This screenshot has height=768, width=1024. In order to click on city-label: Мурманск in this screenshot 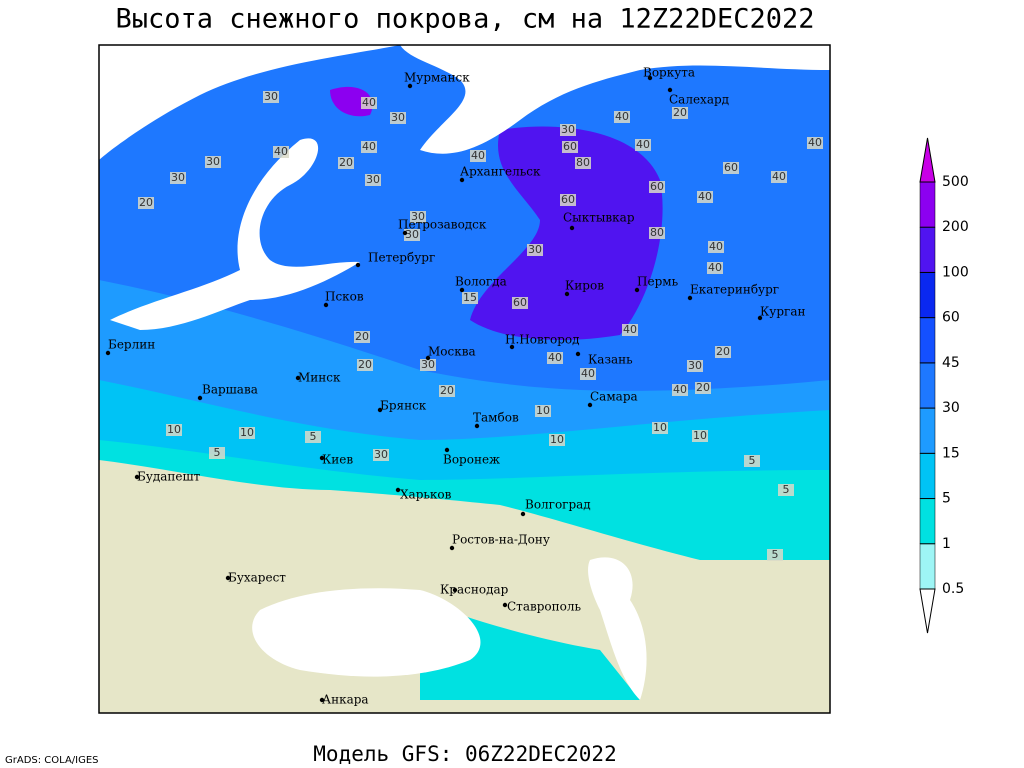, I will do `click(437, 78)`.